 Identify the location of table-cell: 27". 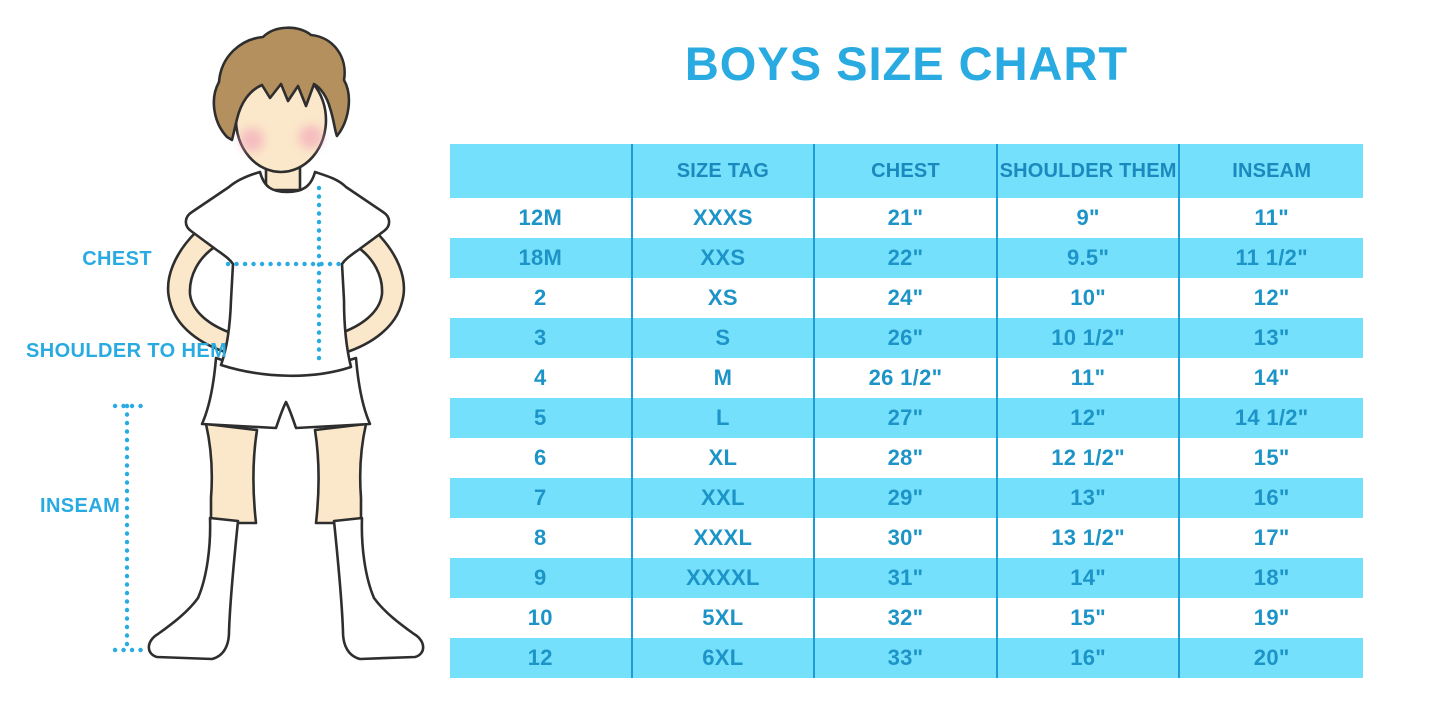
(906, 418).